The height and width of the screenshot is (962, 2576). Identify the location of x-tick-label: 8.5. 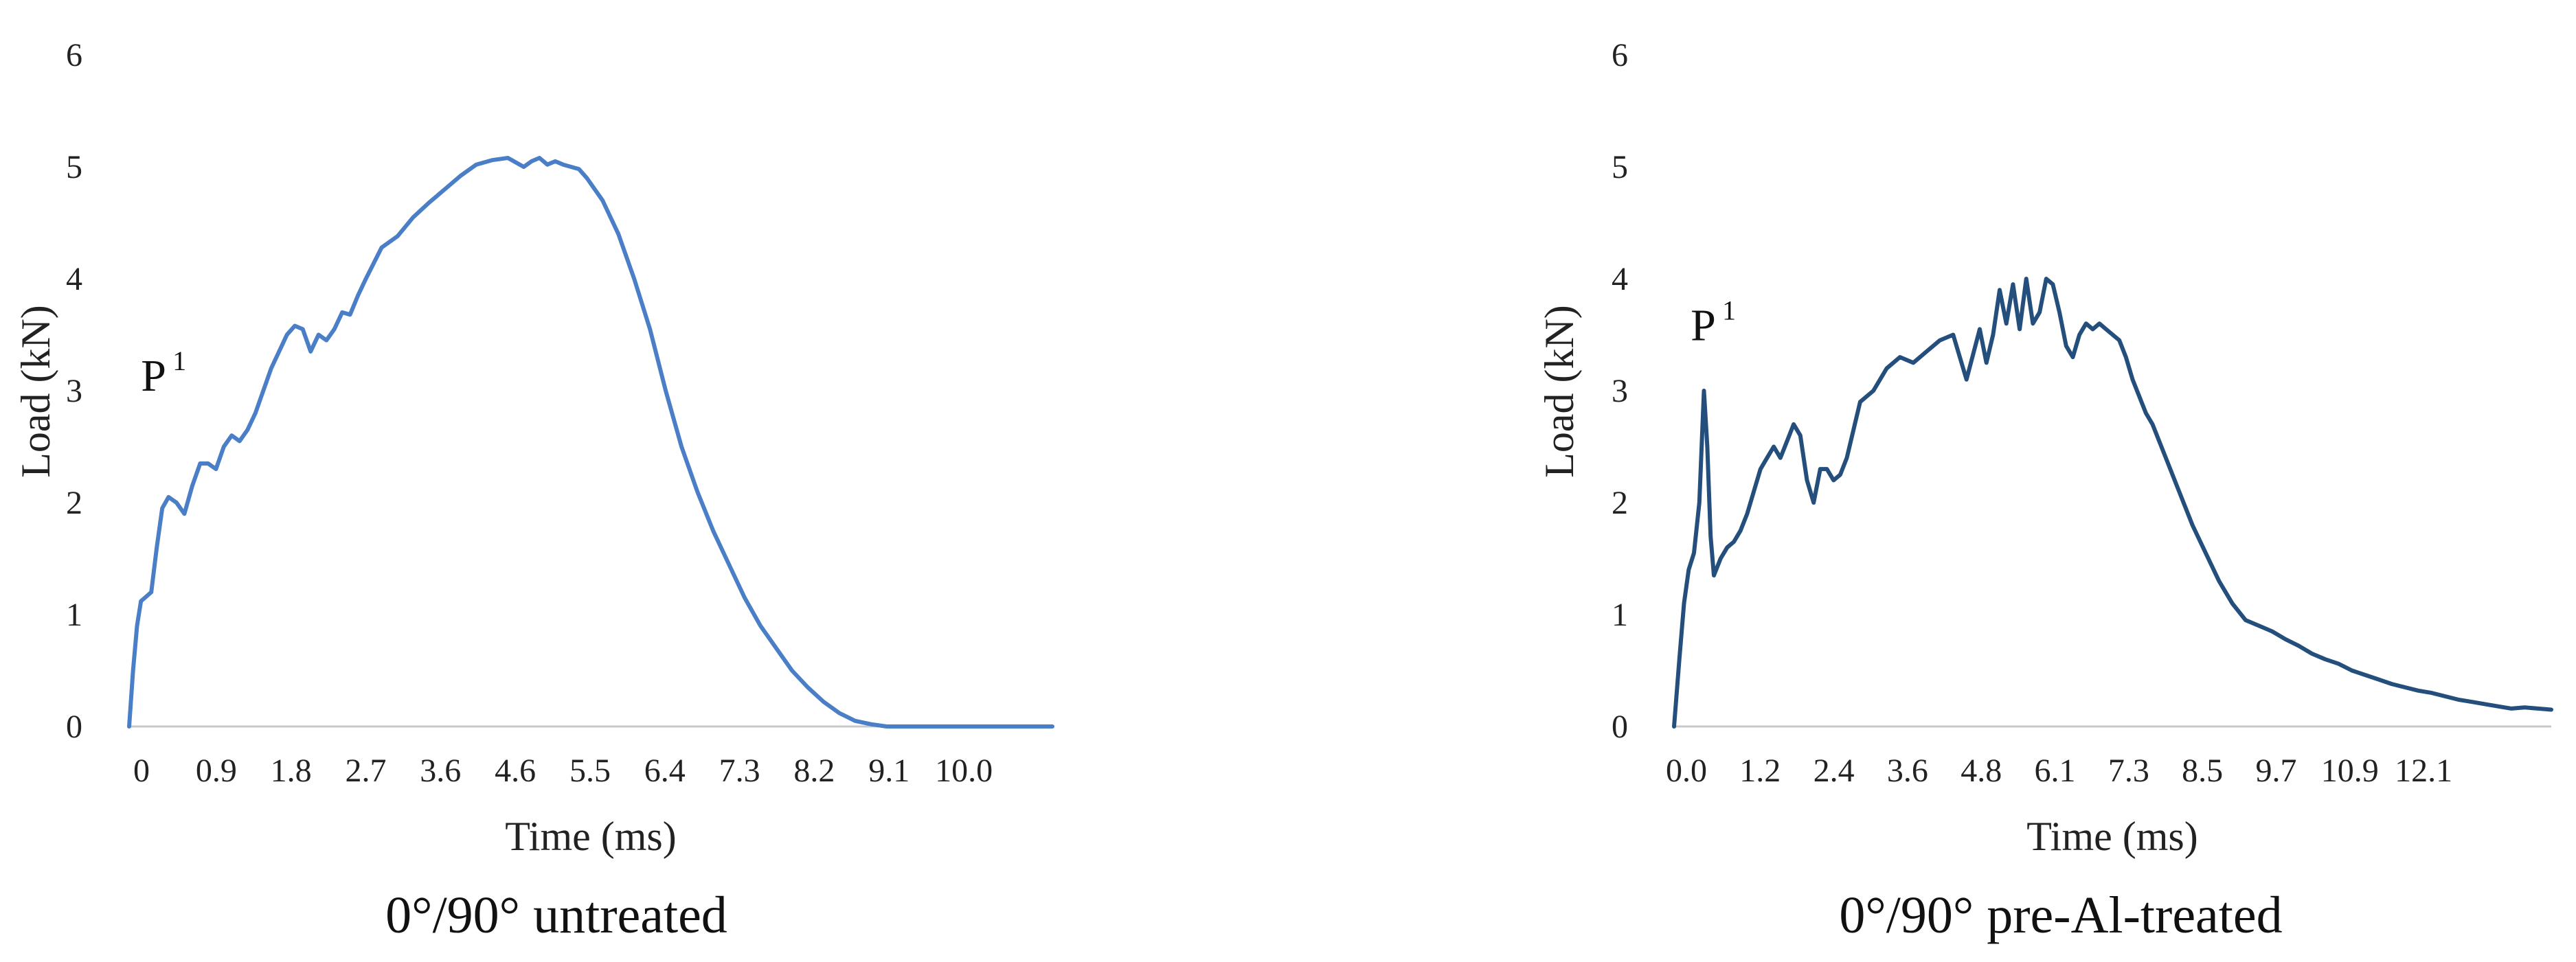
(2202, 771).